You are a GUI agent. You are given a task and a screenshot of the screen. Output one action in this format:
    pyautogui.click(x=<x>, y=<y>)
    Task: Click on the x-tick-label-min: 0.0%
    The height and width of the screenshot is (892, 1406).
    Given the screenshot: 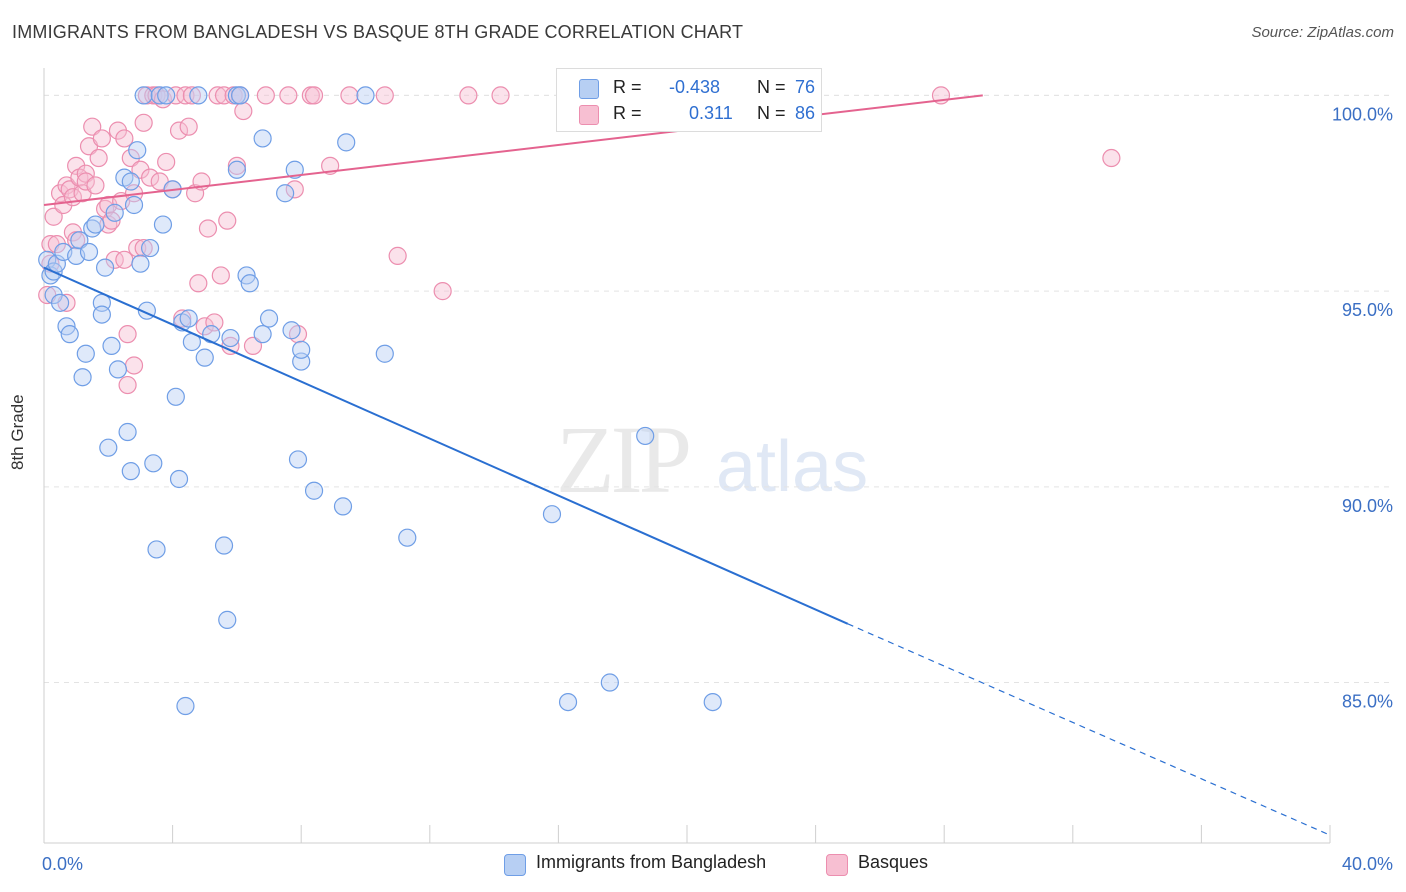 What is the action you would take?
    pyautogui.click(x=62, y=864)
    